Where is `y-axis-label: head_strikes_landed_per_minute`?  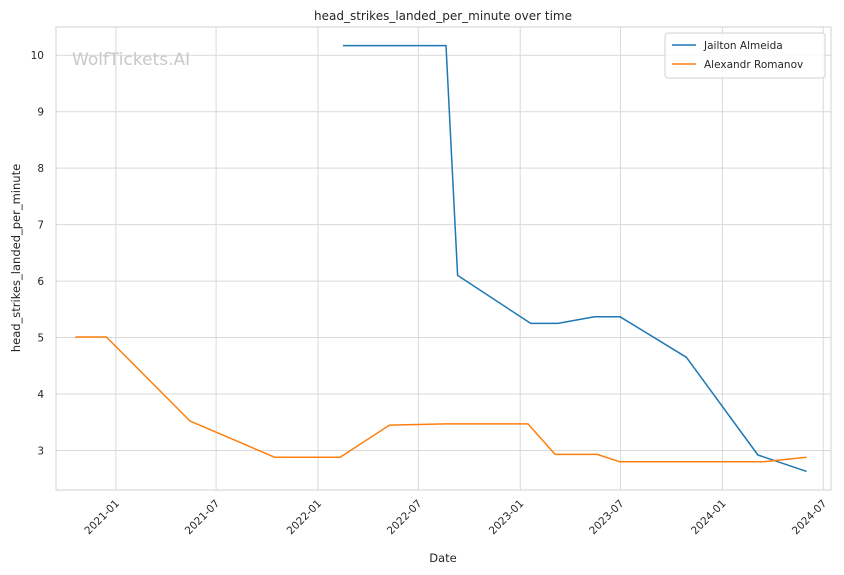 y-axis-label: head_strikes_landed_per_minute is located at coordinates (16, 258).